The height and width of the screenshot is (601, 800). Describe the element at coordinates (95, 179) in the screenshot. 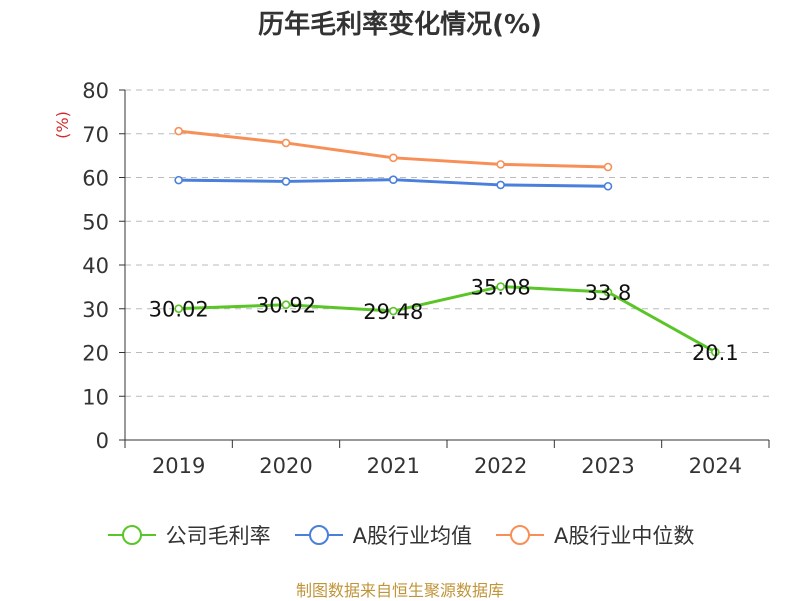

I see `y-tick-label: 60` at that location.